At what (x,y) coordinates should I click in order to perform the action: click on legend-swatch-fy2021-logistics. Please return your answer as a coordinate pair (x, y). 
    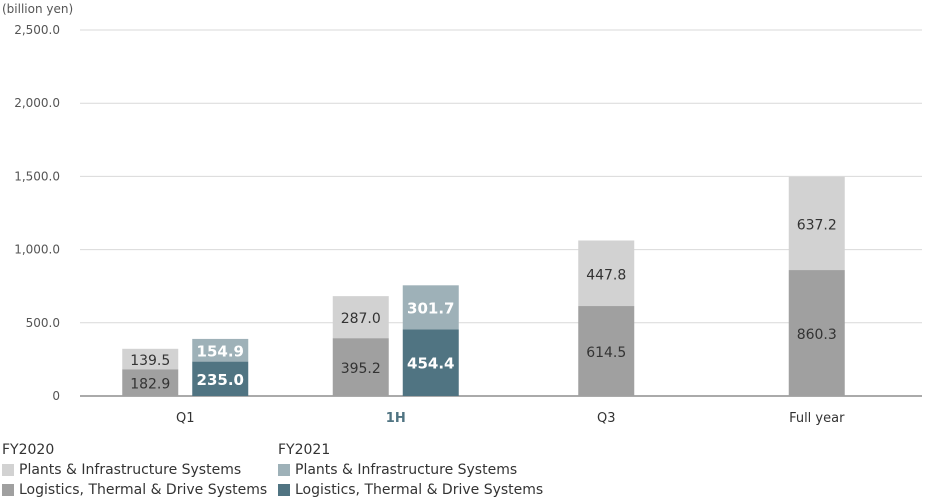
    Looking at the image, I should click on (284, 490).